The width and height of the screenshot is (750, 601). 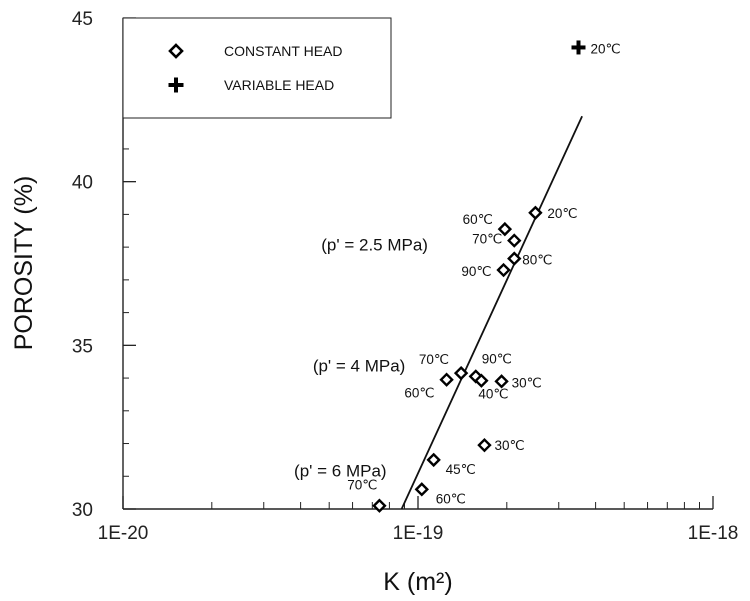 What do you see at coordinates (24, 263) in the screenshot?
I see `y-axis-title: POROSITY (%)` at bounding box center [24, 263].